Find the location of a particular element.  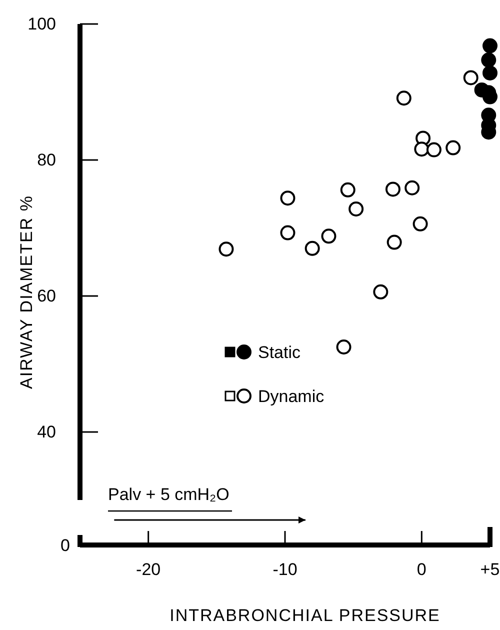

x-tick-label: -20 is located at coordinates (148, 569).